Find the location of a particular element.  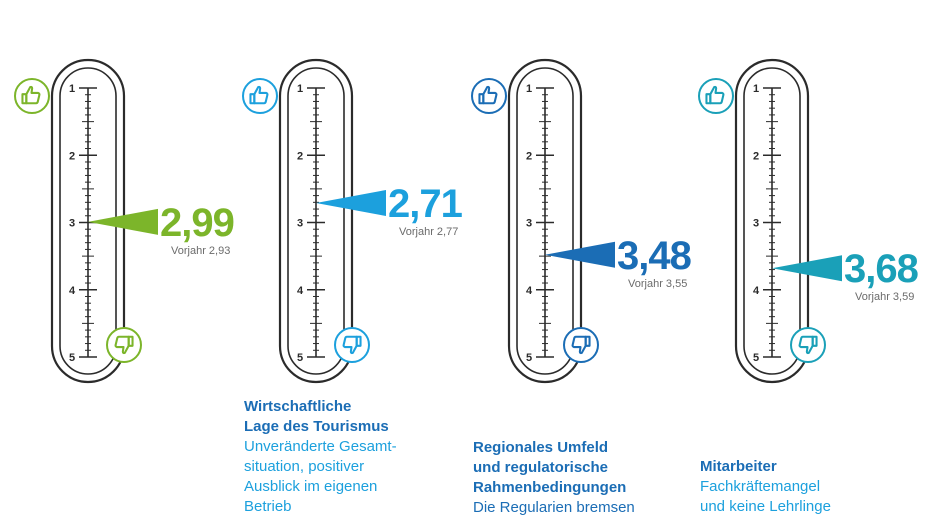

caption-title: und regulatorische is located at coordinates (541, 467).